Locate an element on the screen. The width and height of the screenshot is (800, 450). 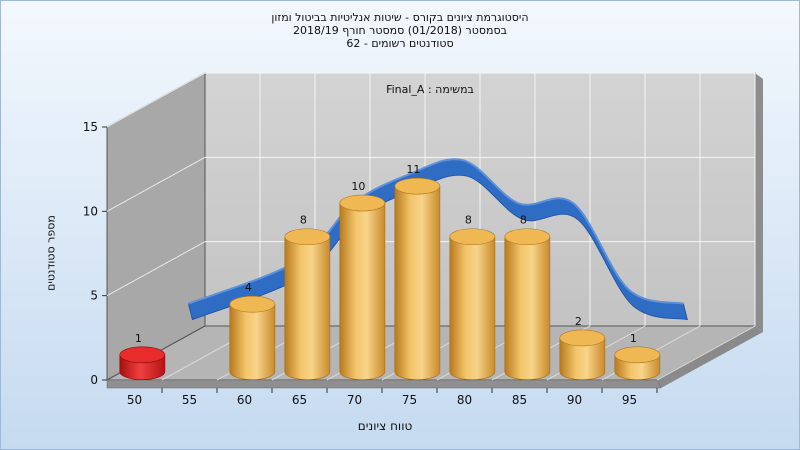
x-tick-label: 80 is located at coordinates (464, 400).